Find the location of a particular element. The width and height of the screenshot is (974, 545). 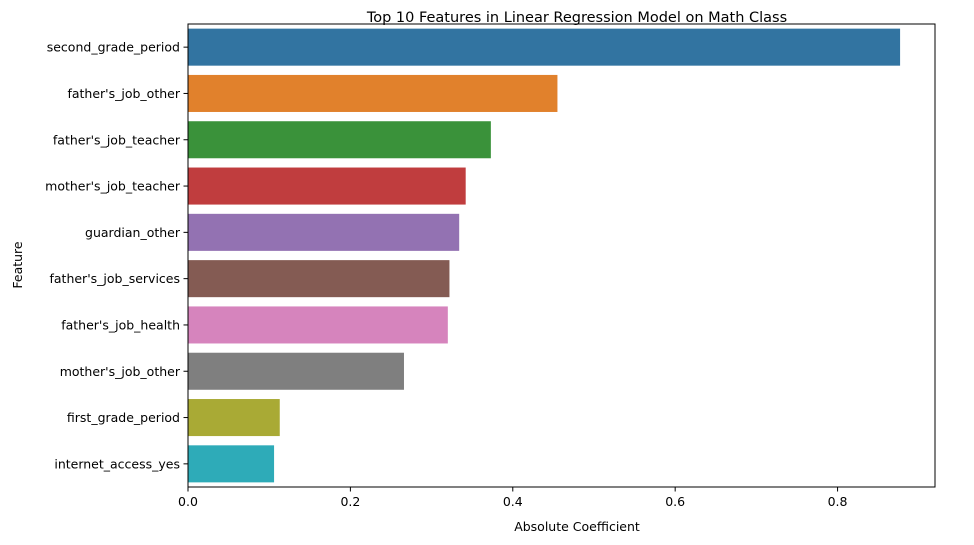

x-tick-label: 0.8 is located at coordinates (838, 501).